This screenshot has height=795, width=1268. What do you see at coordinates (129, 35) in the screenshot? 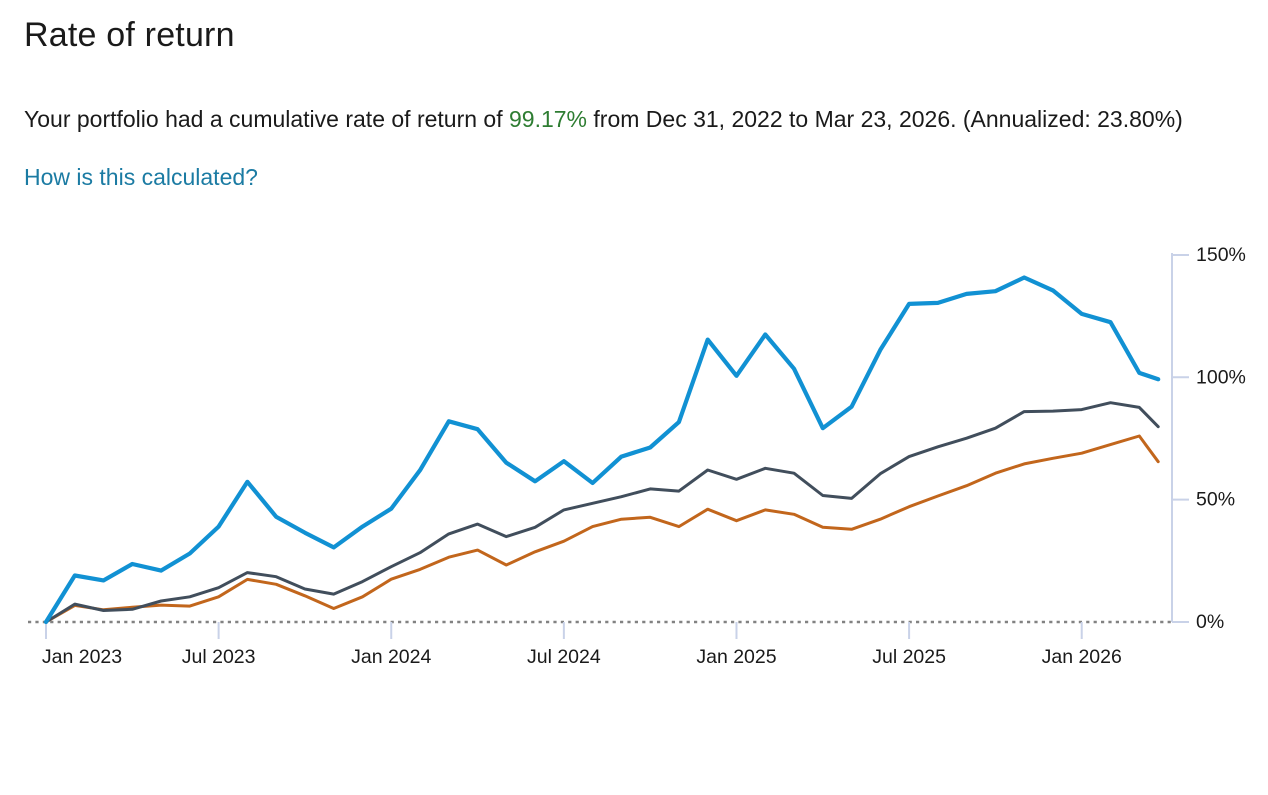
I see `page-title: Rate of return` at bounding box center [129, 35].